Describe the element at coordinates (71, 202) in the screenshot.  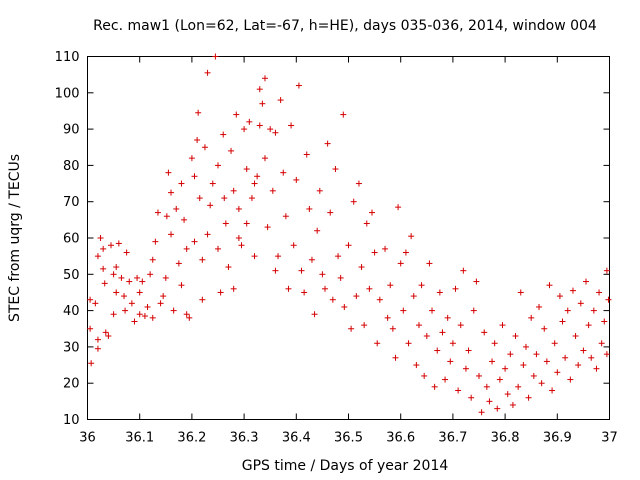
I see `y-tick-label: 70` at that location.